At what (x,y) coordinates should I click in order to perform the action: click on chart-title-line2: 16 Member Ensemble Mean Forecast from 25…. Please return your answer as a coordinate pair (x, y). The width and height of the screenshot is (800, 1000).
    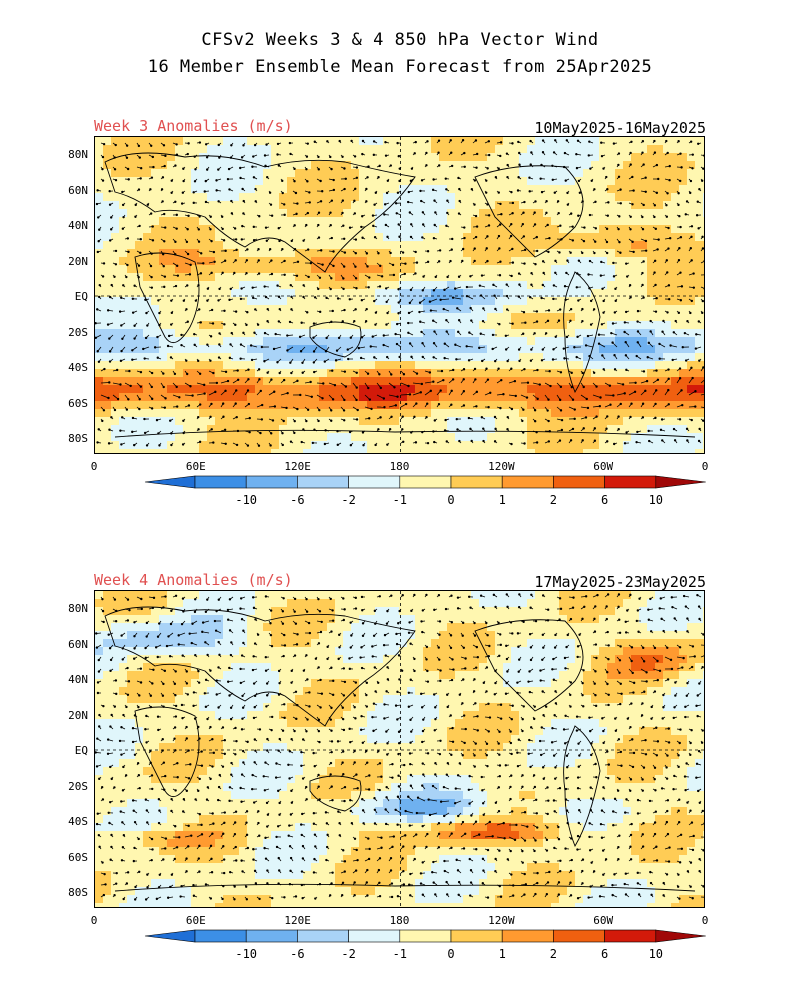
    Looking at the image, I should click on (400, 67).